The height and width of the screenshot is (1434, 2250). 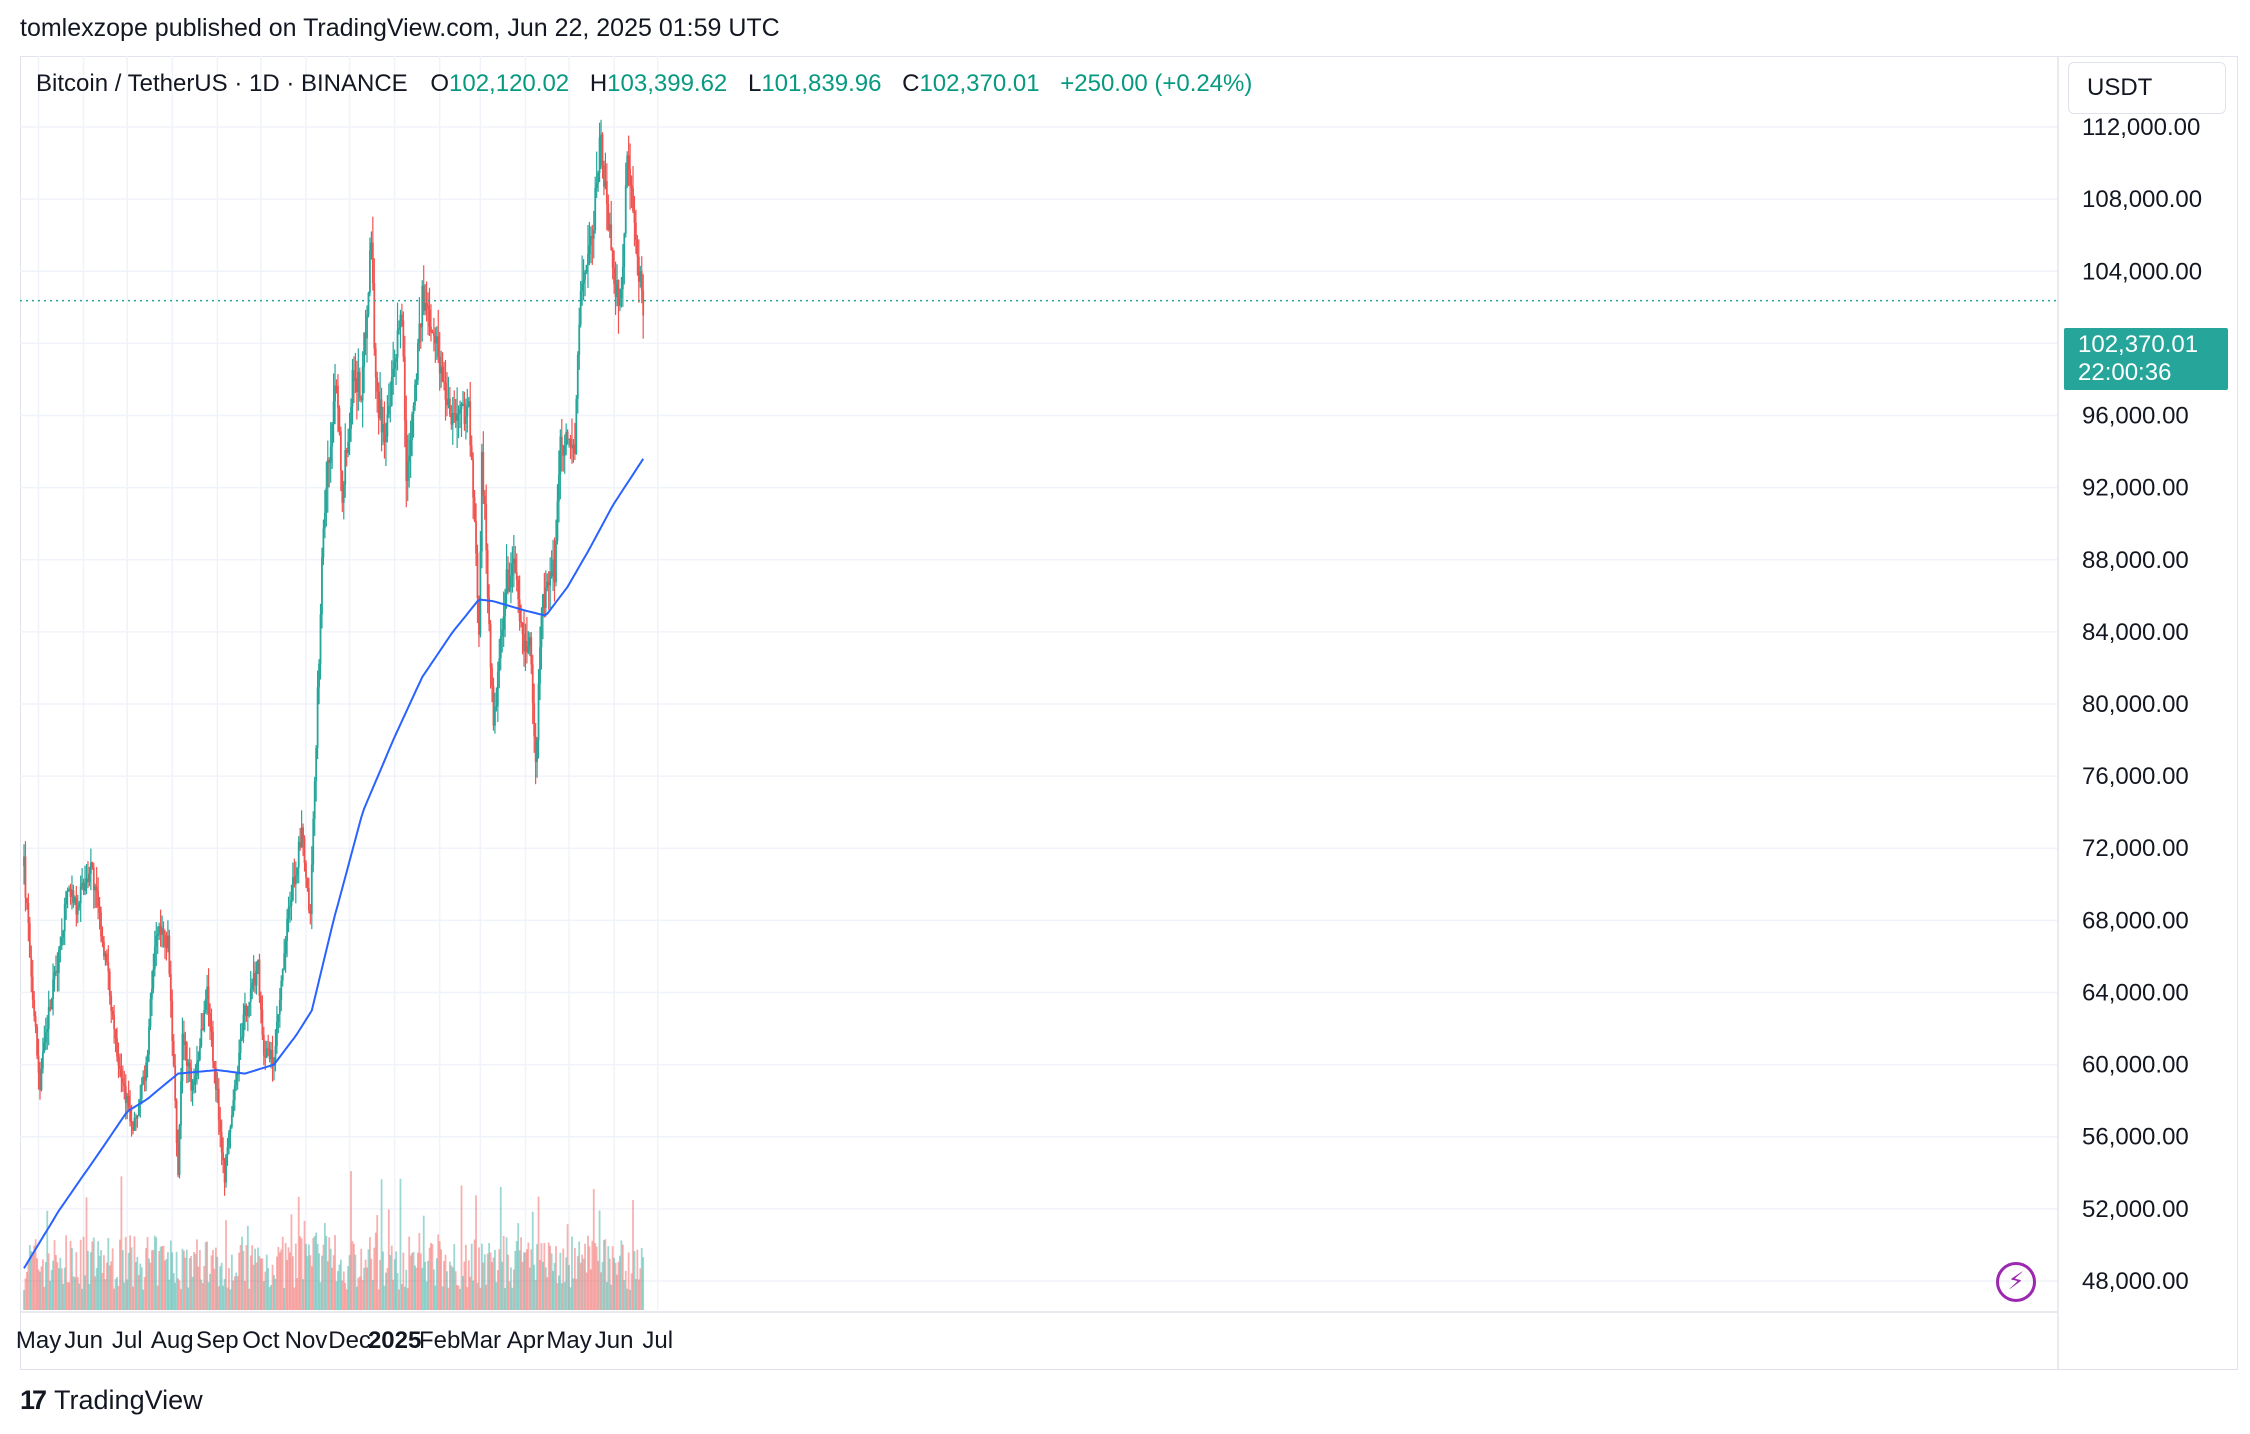 What do you see at coordinates (349, 1340) in the screenshot?
I see `x-tick-label: Dec` at bounding box center [349, 1340].